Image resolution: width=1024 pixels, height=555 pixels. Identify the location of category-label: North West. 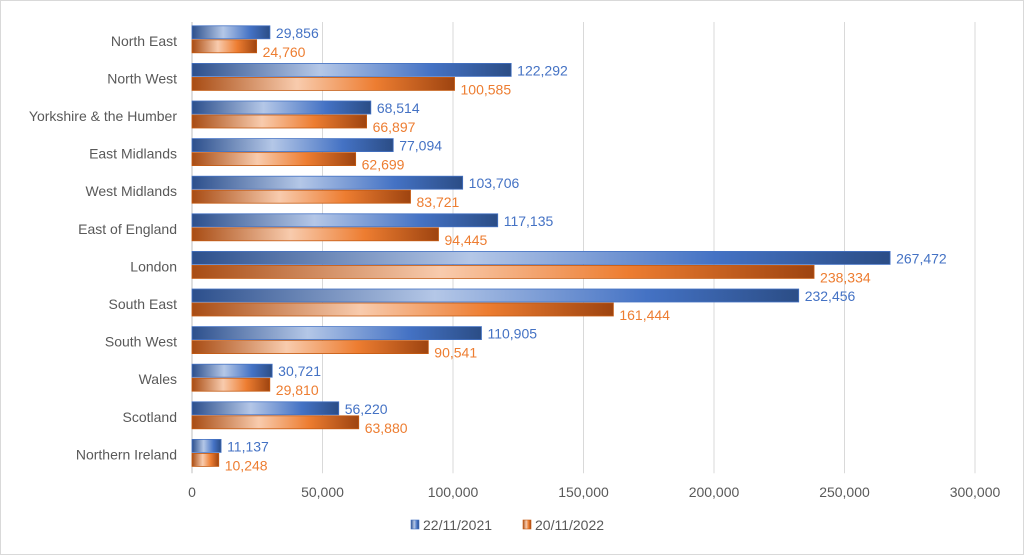
(142, 78).